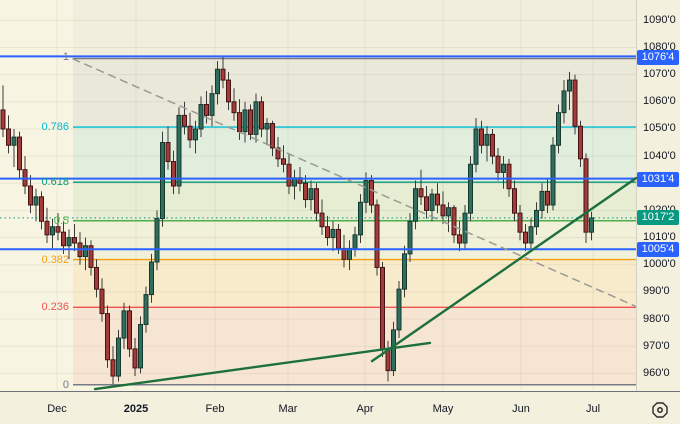  I want to click on price-badge-1076-4: 1076'4, so click(658, 57).